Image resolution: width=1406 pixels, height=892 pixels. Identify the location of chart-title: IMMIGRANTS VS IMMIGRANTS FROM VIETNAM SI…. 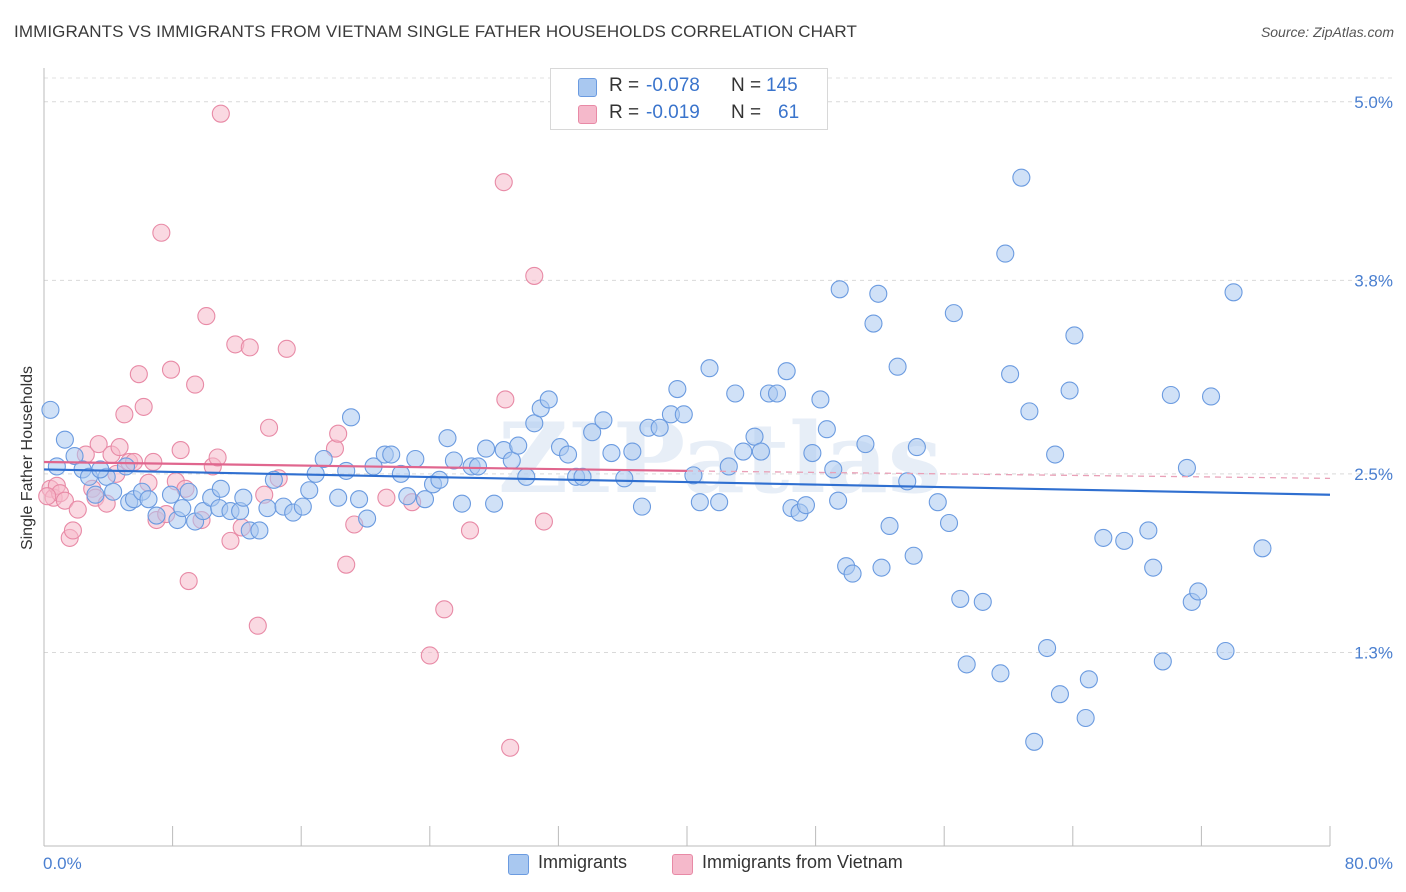
(435, 31).